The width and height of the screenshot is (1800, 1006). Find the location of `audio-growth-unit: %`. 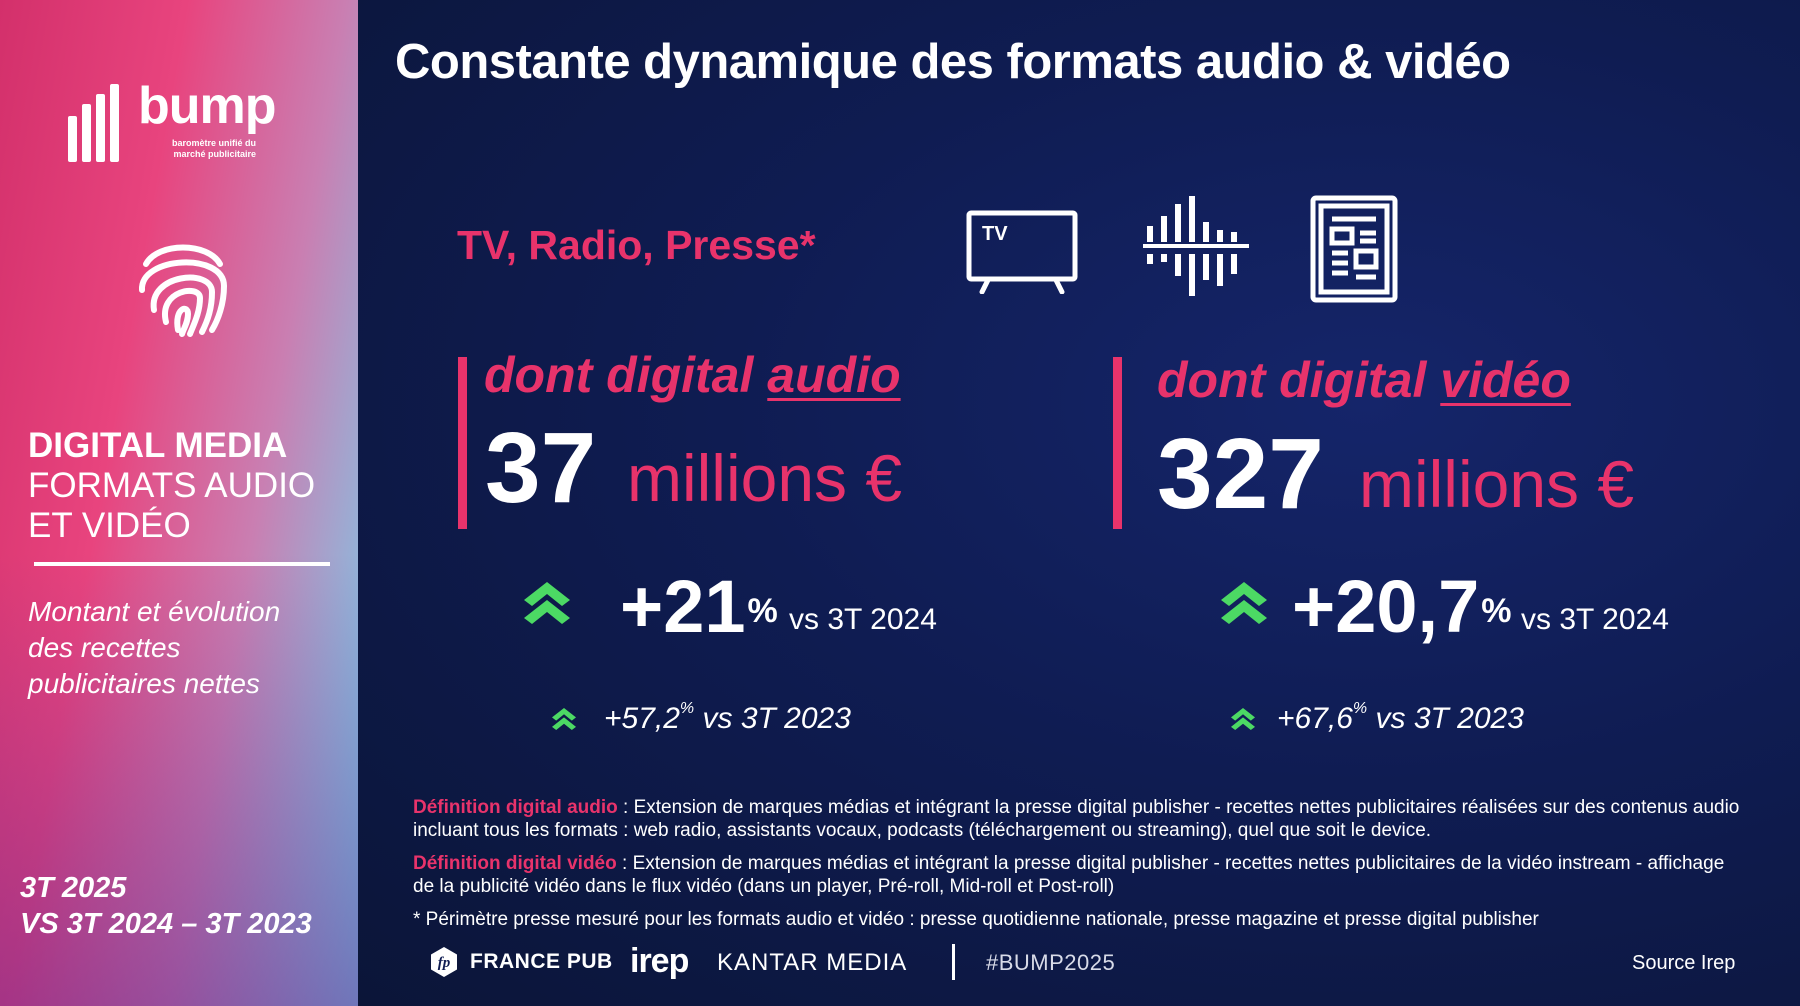

audio-growth-unit: % is located at coordinates (762, 611).